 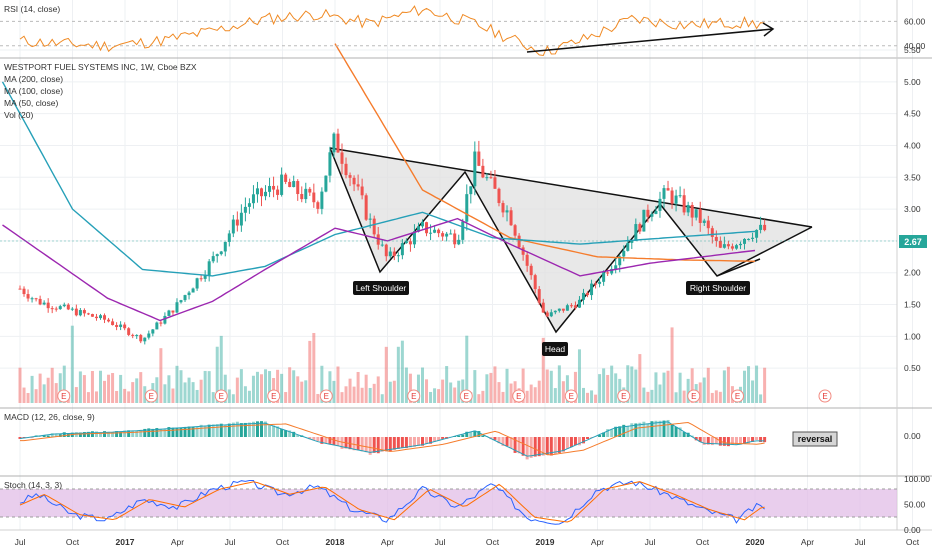 What do you see at coordinates (33, 91) in the screenshot?
I see `ma100-legend: MA (100, close)` at bounding box center [33, 91].